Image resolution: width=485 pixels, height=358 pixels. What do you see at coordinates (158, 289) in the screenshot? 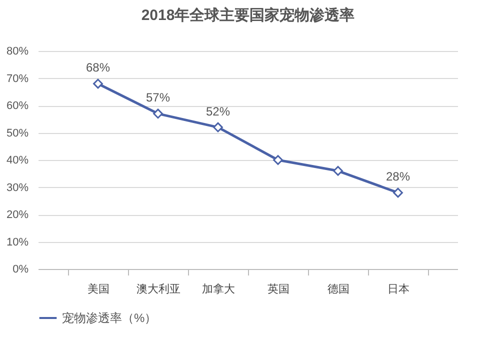
I see `x-tick-label: 澳大利亚` at bounding box center [158, 289].